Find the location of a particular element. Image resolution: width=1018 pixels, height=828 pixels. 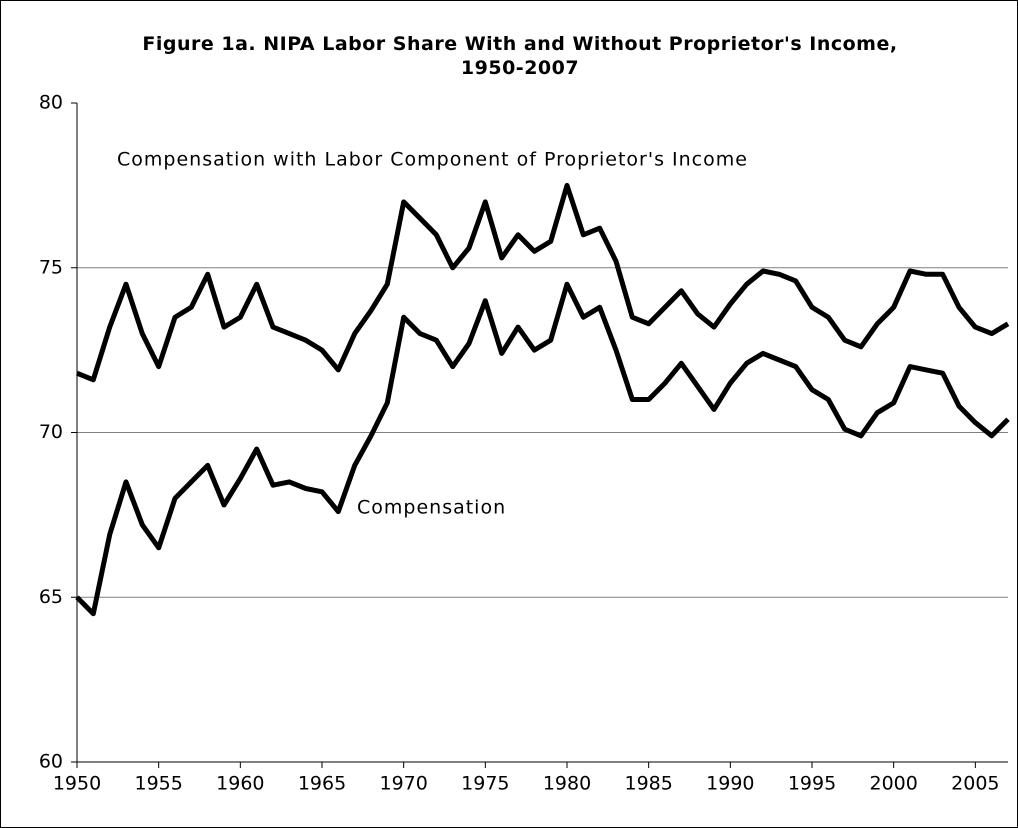

x-tick-label: 1995 is located at coordinates (812, 784).